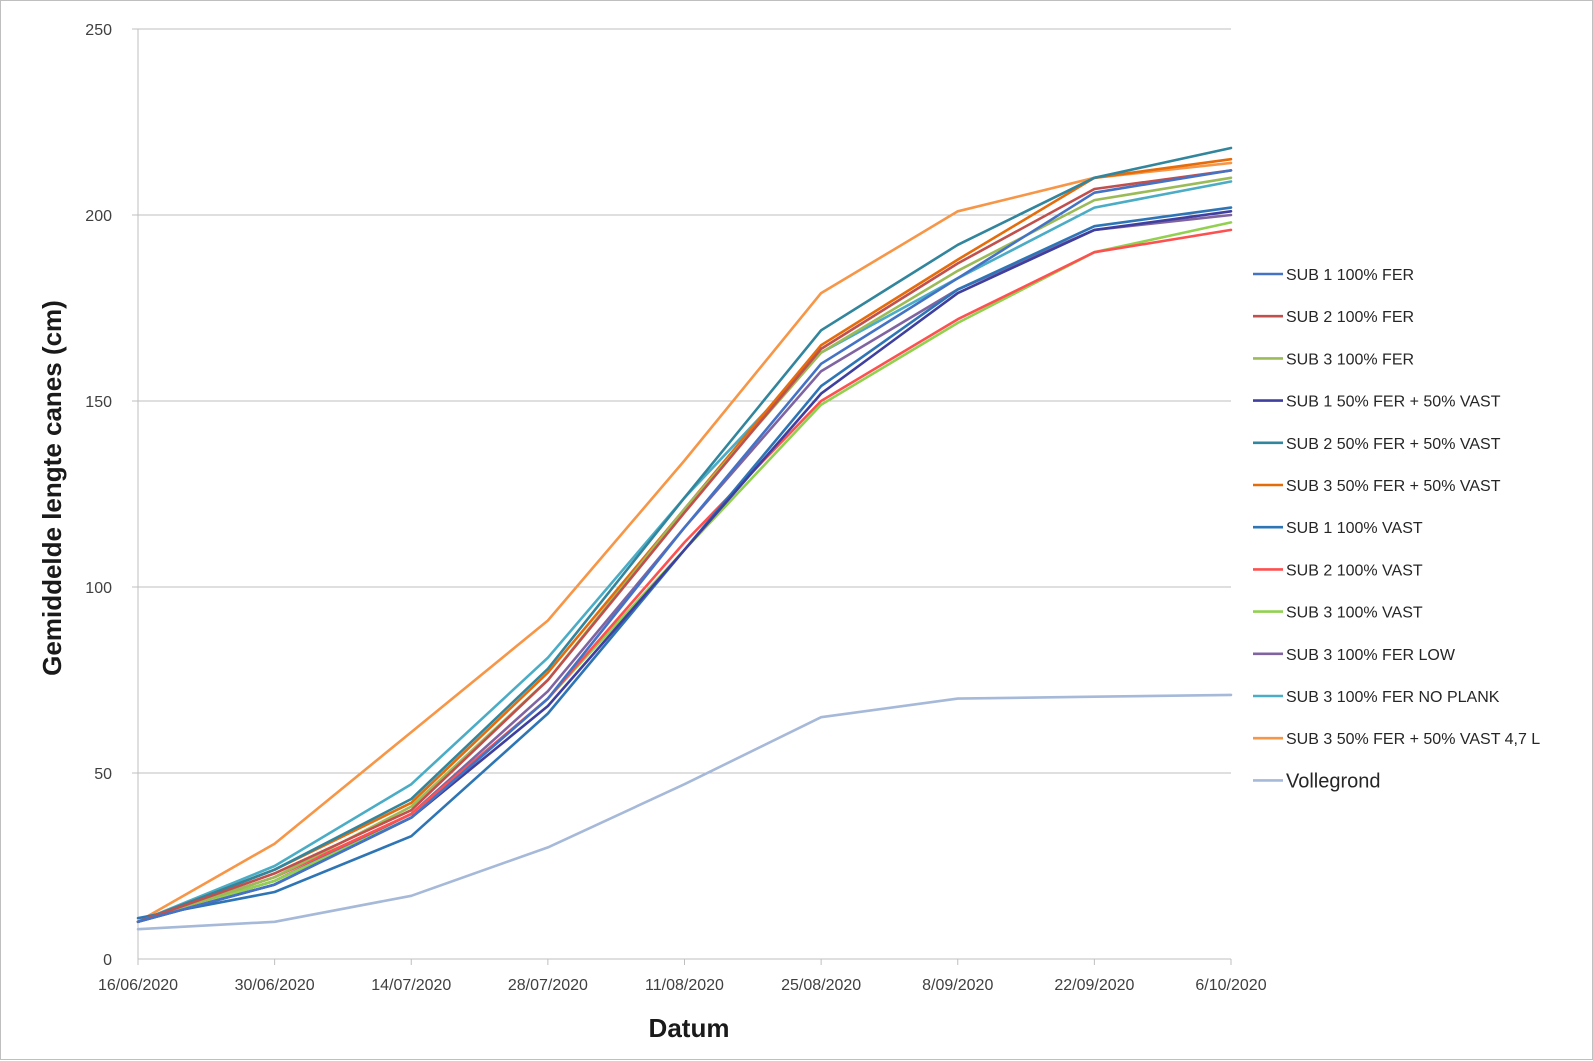 The image size is (1593, 1061). What do you see at coordinates (98, 216) in the screenshot?
I see `y-tick-label: 200` at bounding box center [98, 216].